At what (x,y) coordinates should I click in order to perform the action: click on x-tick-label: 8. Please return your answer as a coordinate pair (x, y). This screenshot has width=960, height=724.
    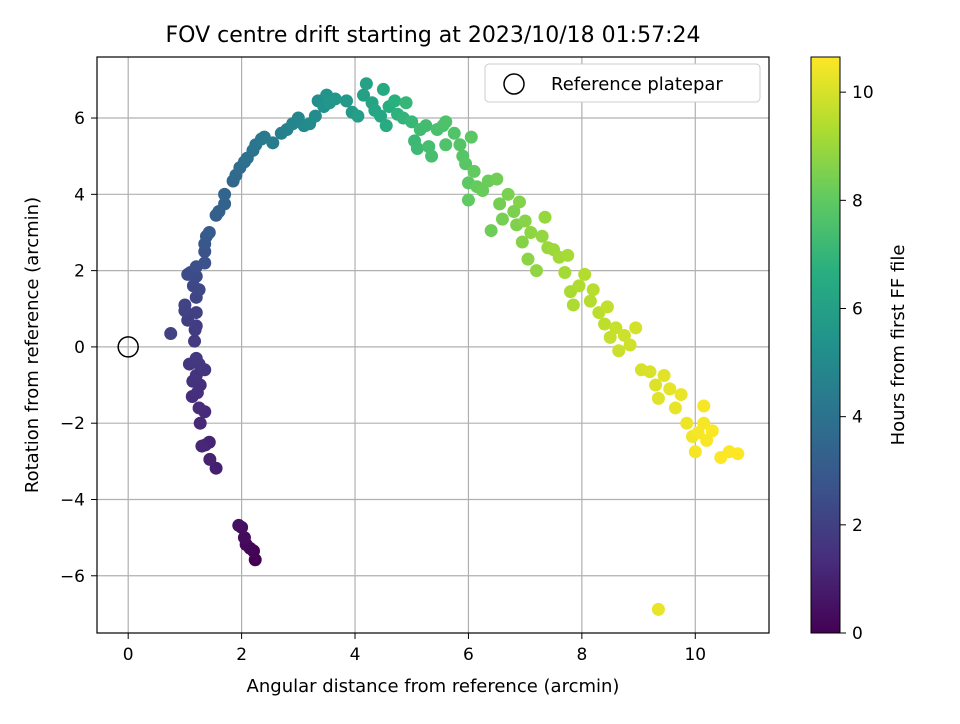
    Looking at the image, I should click on (581, 655).